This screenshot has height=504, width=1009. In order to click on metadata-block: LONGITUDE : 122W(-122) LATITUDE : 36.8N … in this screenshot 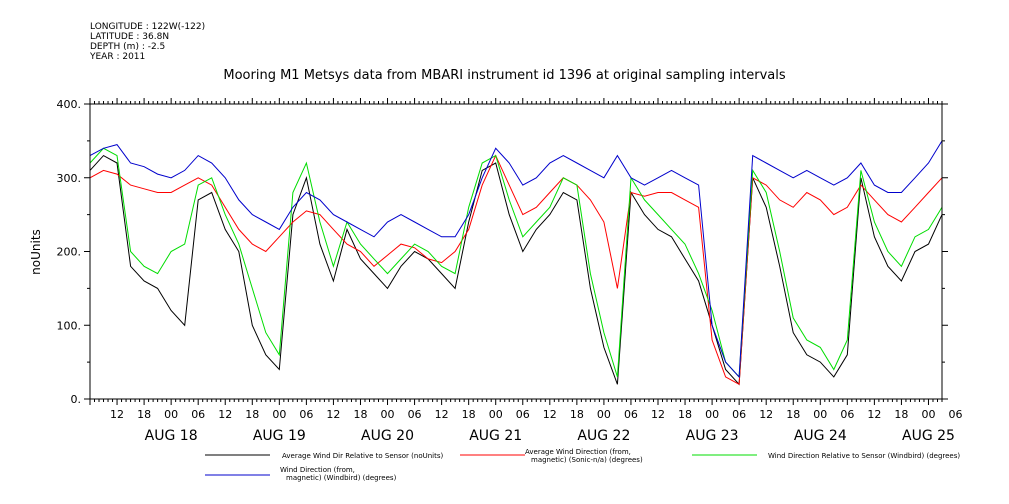, I will do `click(147, 42)`.